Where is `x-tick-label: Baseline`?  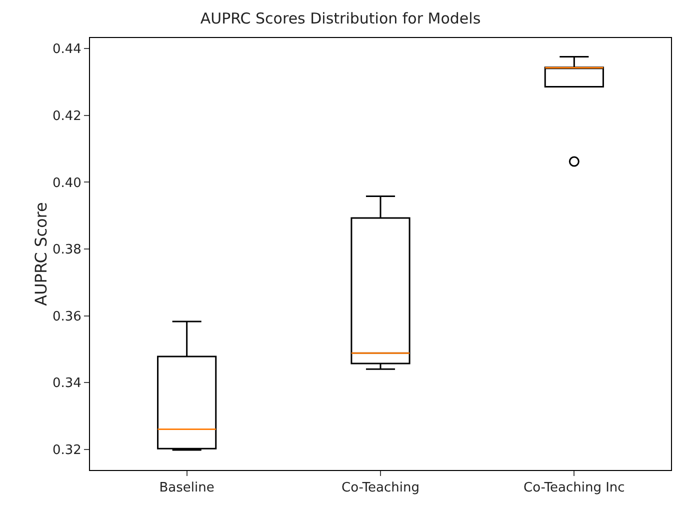 x-tick-label: Baseline is located at coordinates (186, 488).